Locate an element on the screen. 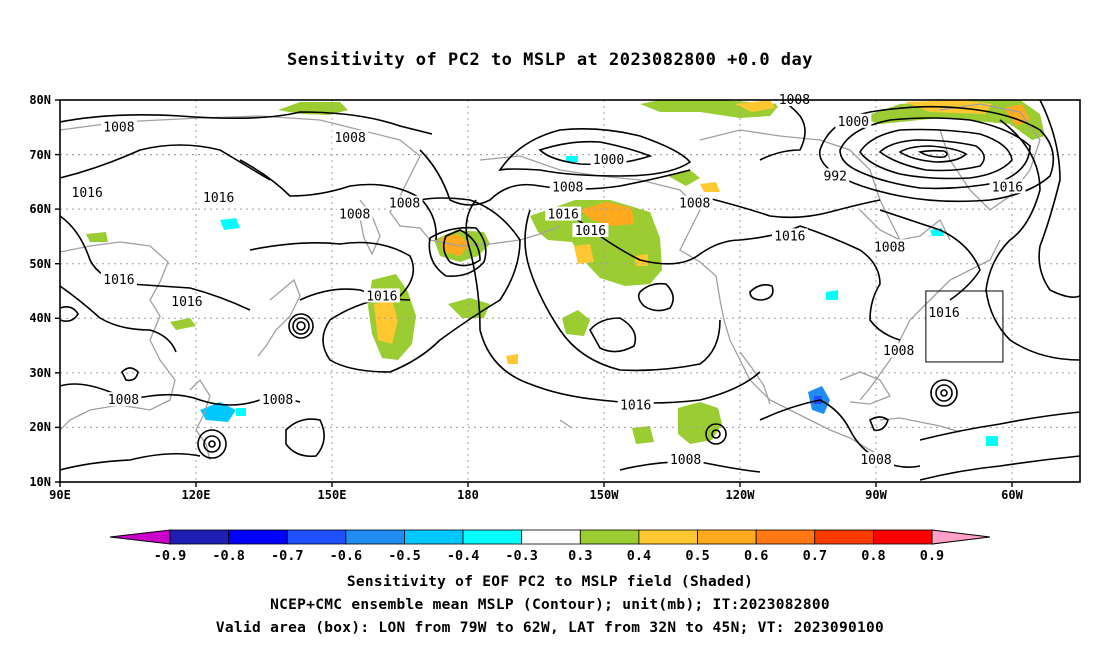  lat-label: 50N is located at coordinates (40, 264).